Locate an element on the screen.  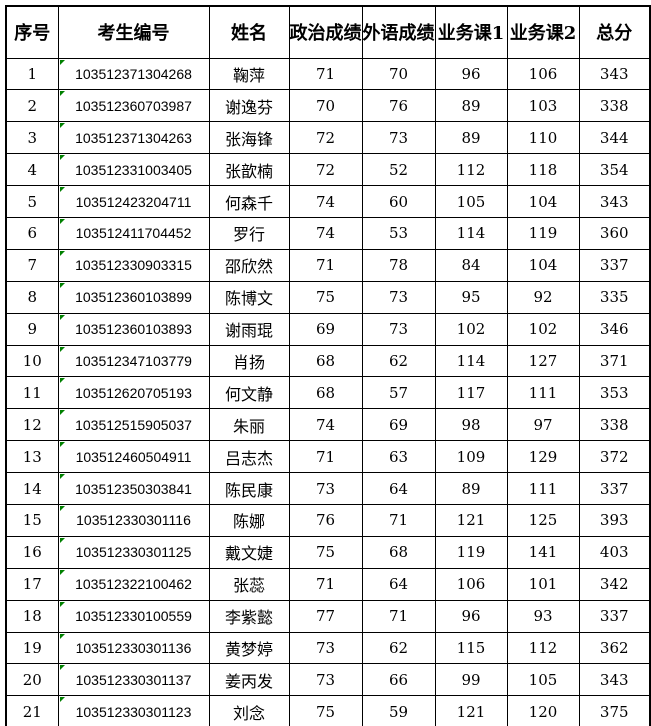
cell-name: 谢逸芬 is located at coordinates (249, 106).